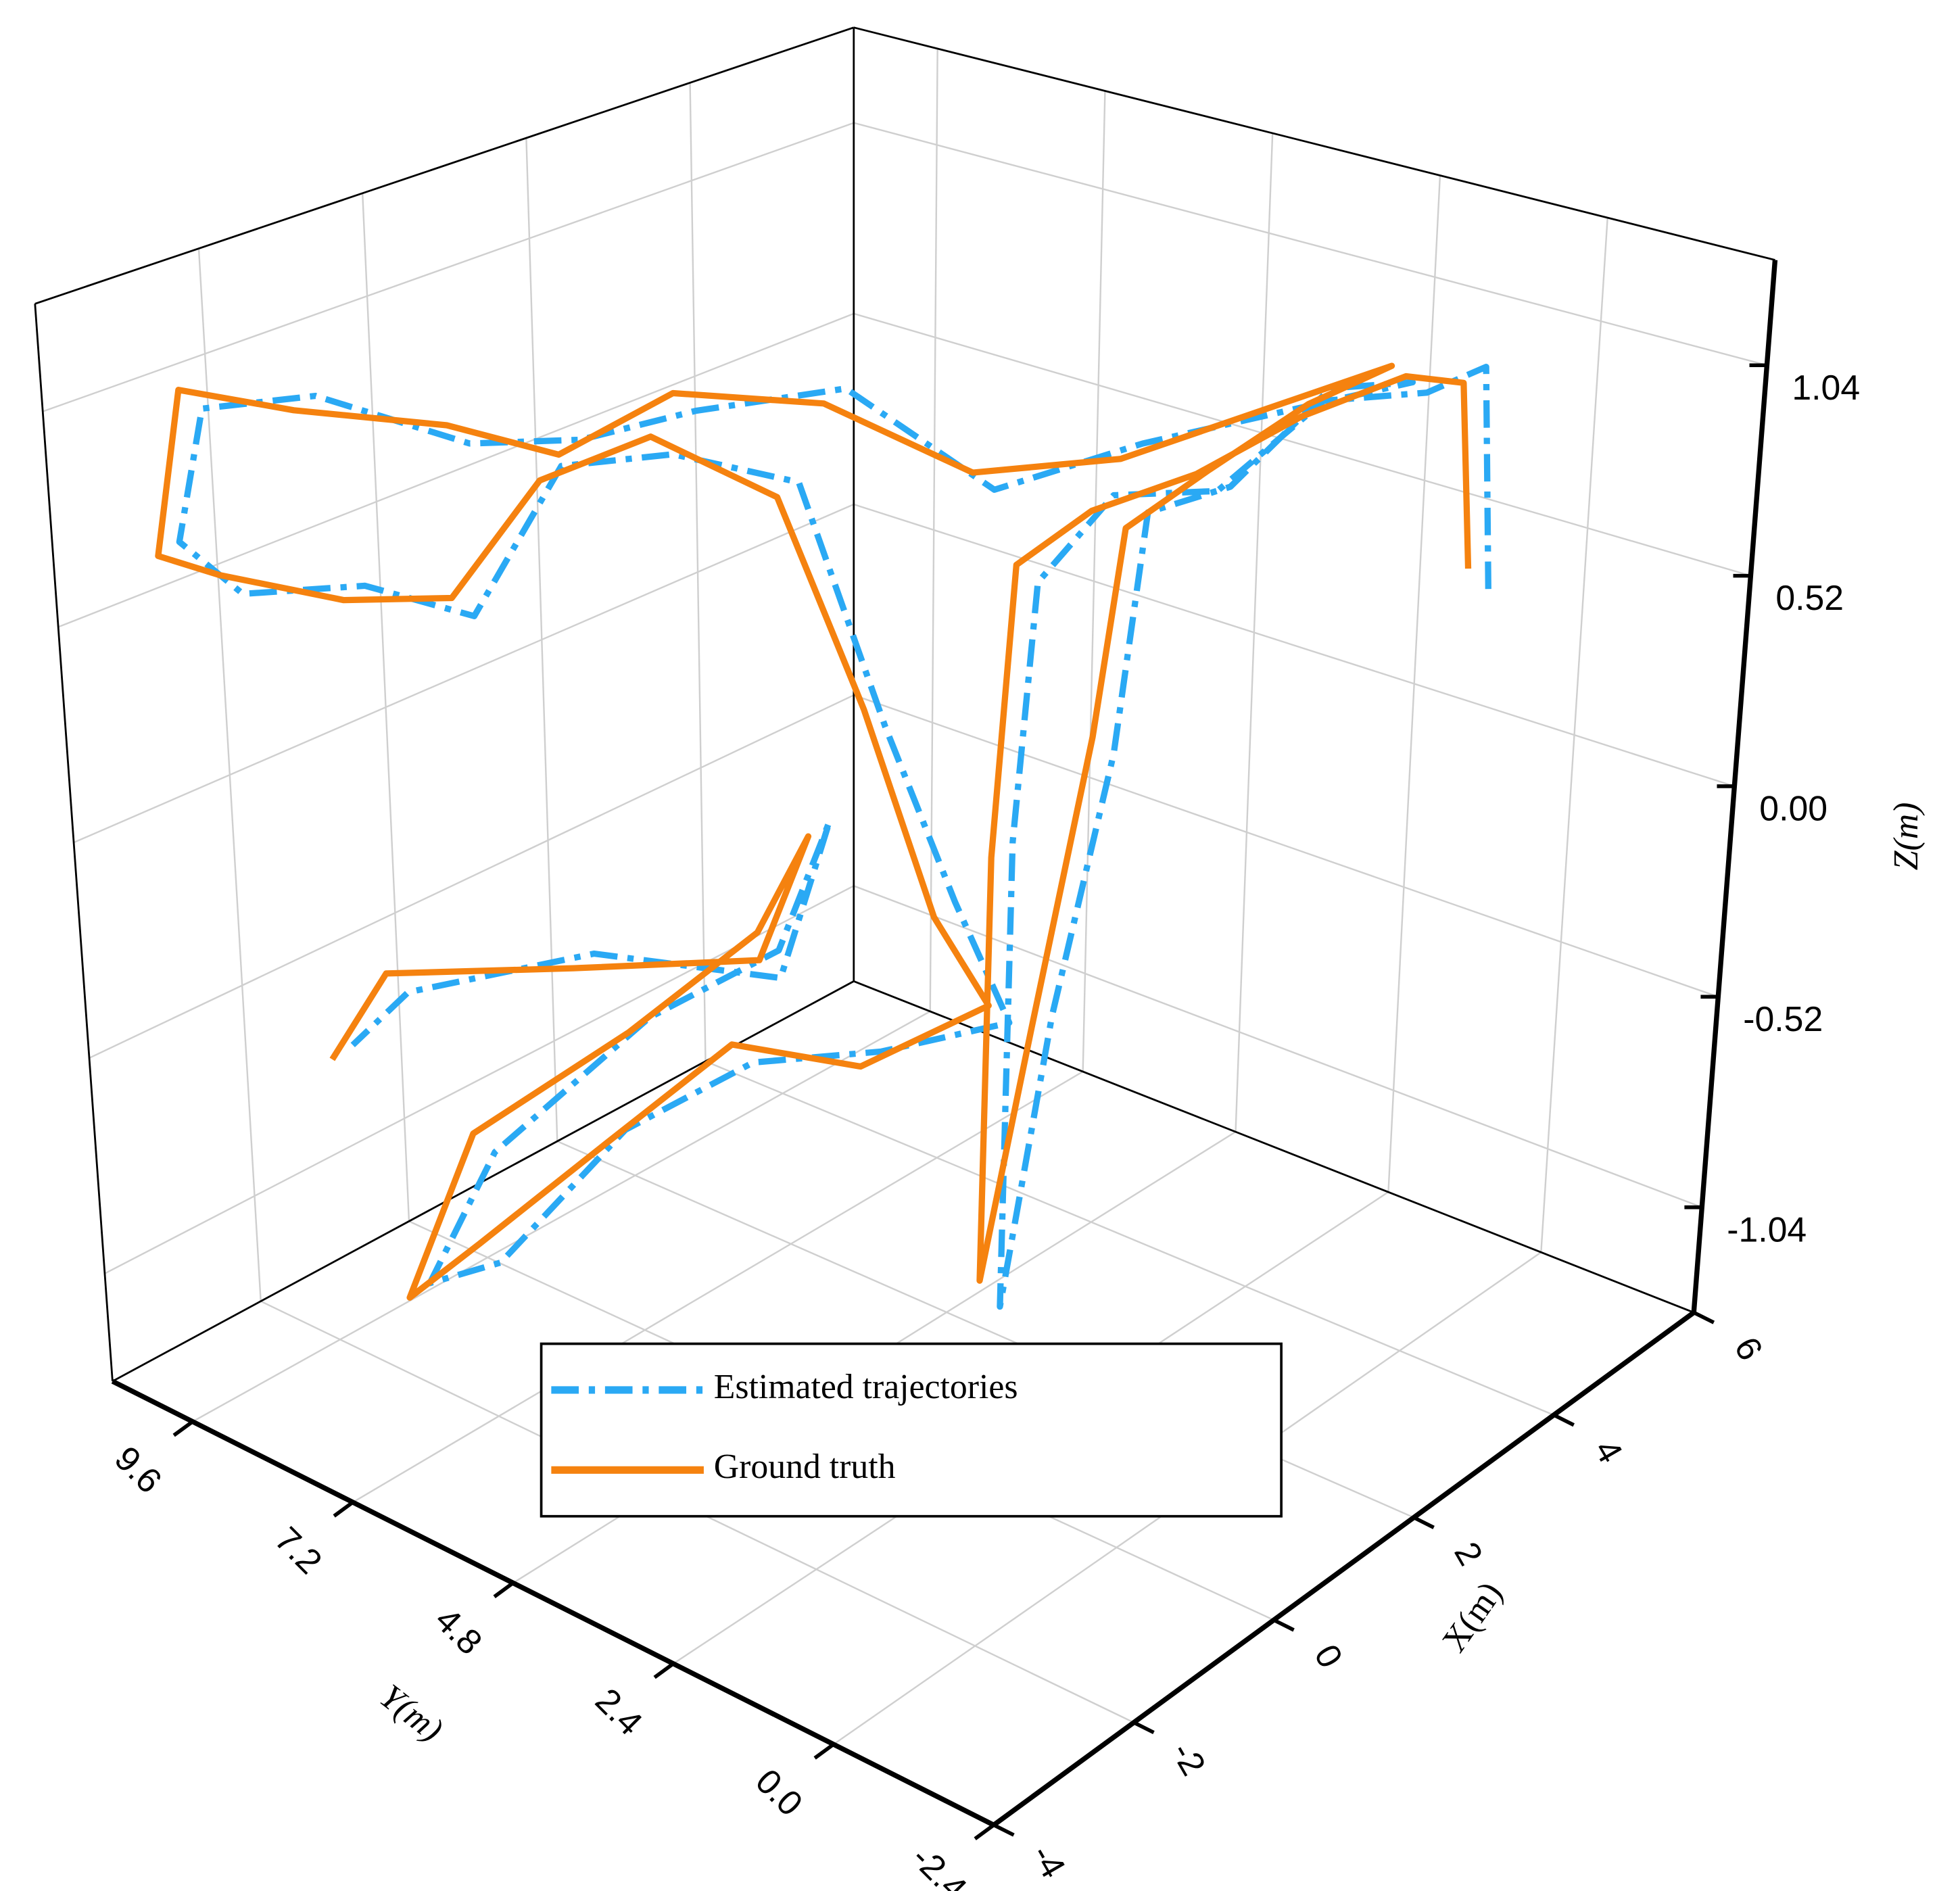 The width and height of the screenshot is (1960, 1891). Describe the element at coordinates (805, 1467) in the screenshot. I see `legend-label: Ground truth` at that location.